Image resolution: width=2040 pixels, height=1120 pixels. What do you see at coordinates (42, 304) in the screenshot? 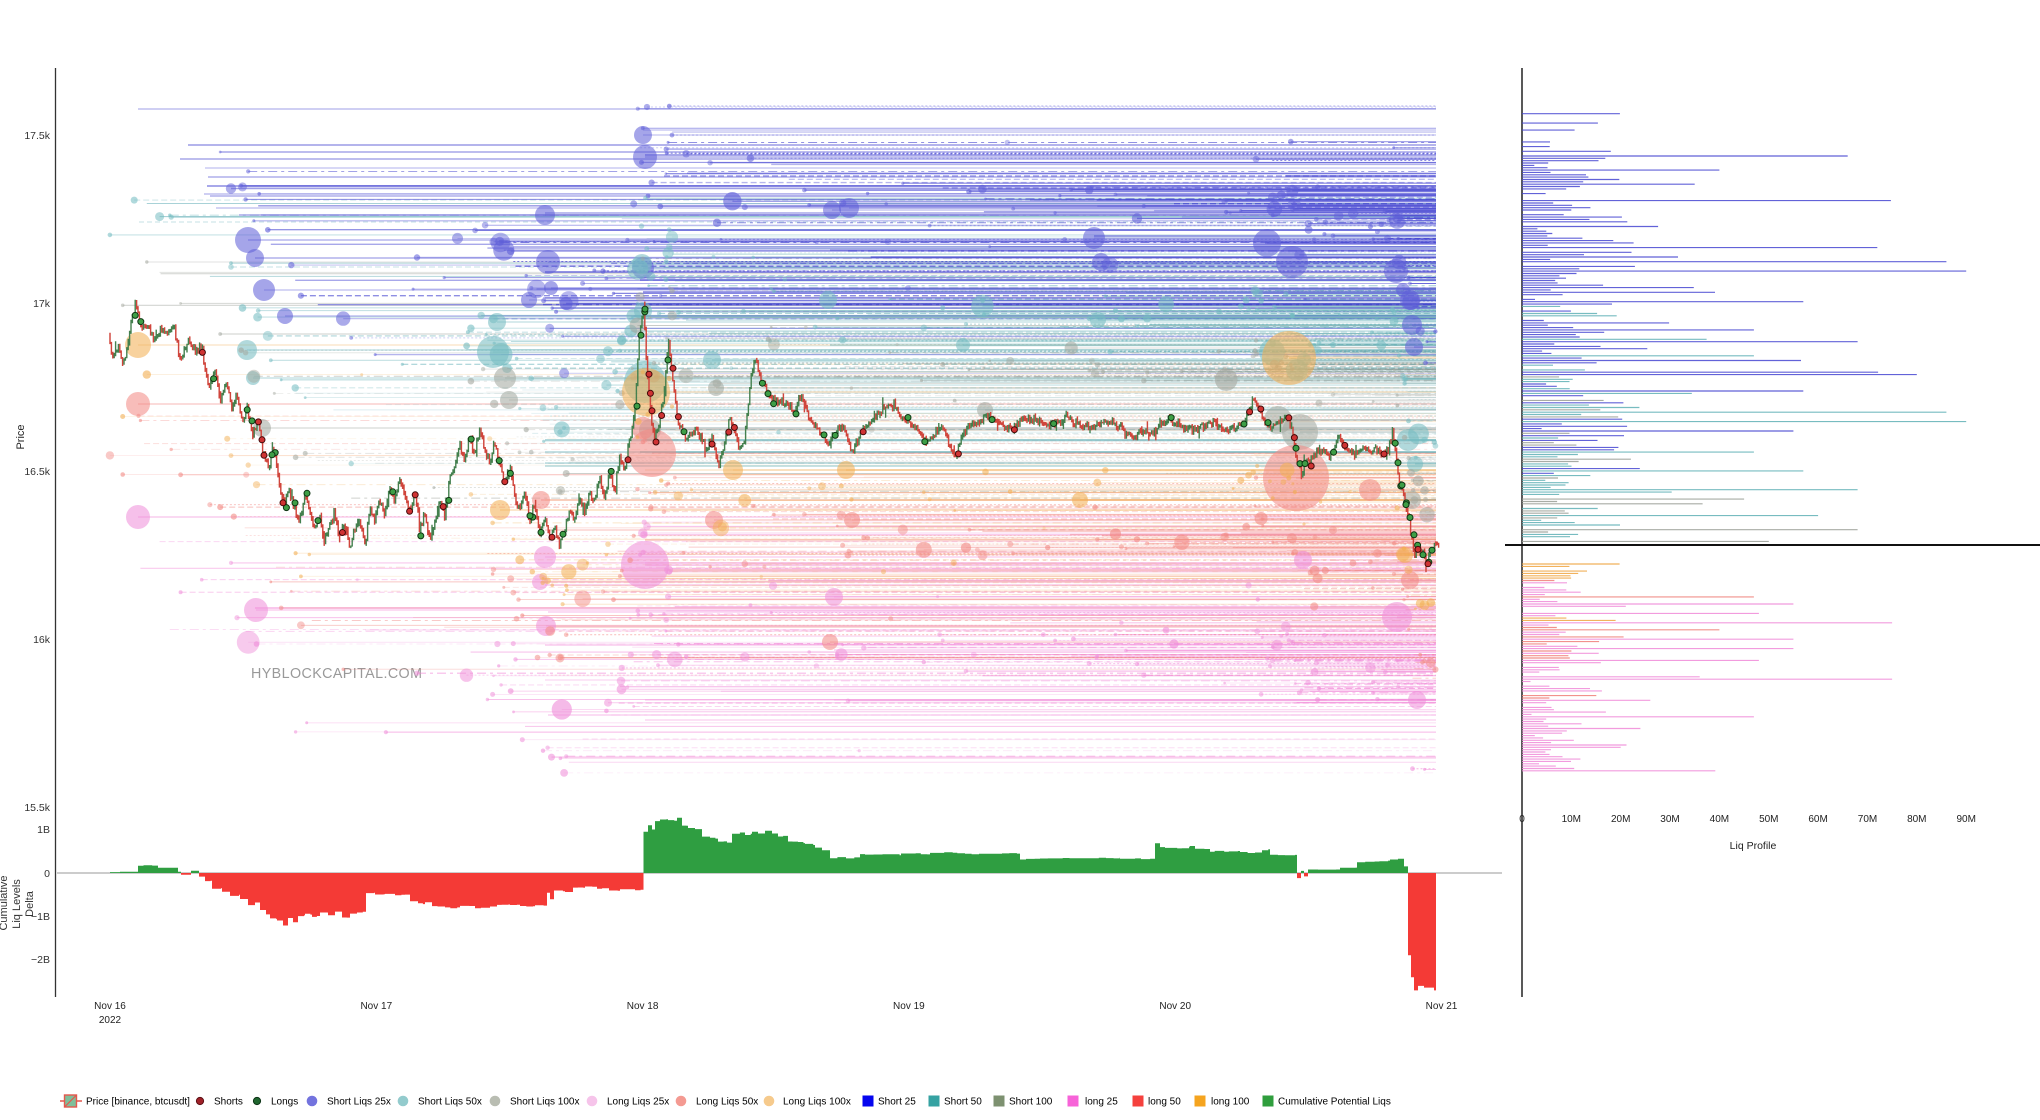
I see `svg-text: 17k` at bounding box center [42, 304].